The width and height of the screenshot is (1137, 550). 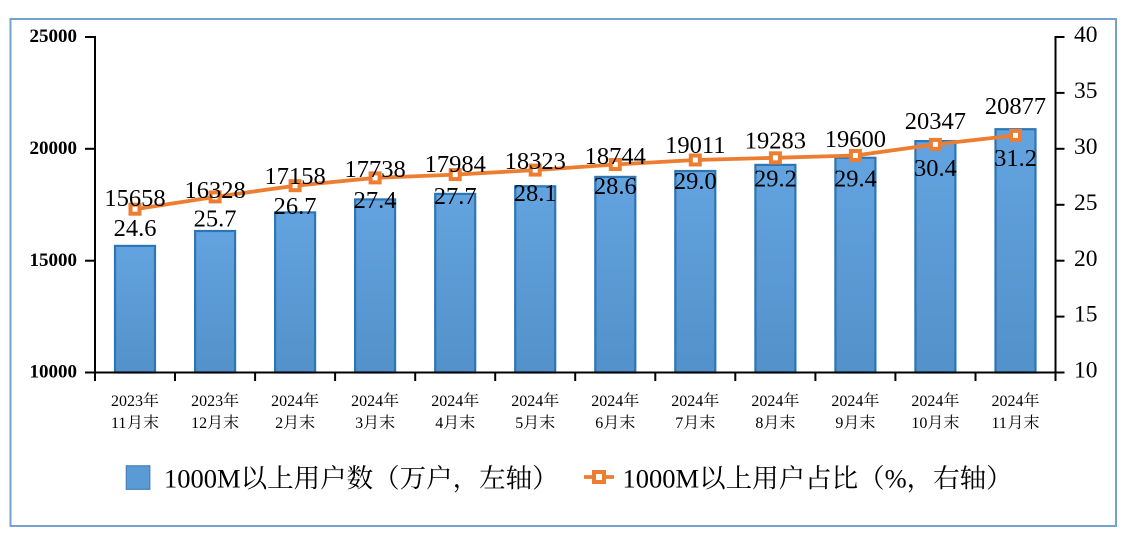 What do you see at coordinates (374, 169) in the screenshot?
I see `svg-text: 17738` at bounding box center [374, 169].